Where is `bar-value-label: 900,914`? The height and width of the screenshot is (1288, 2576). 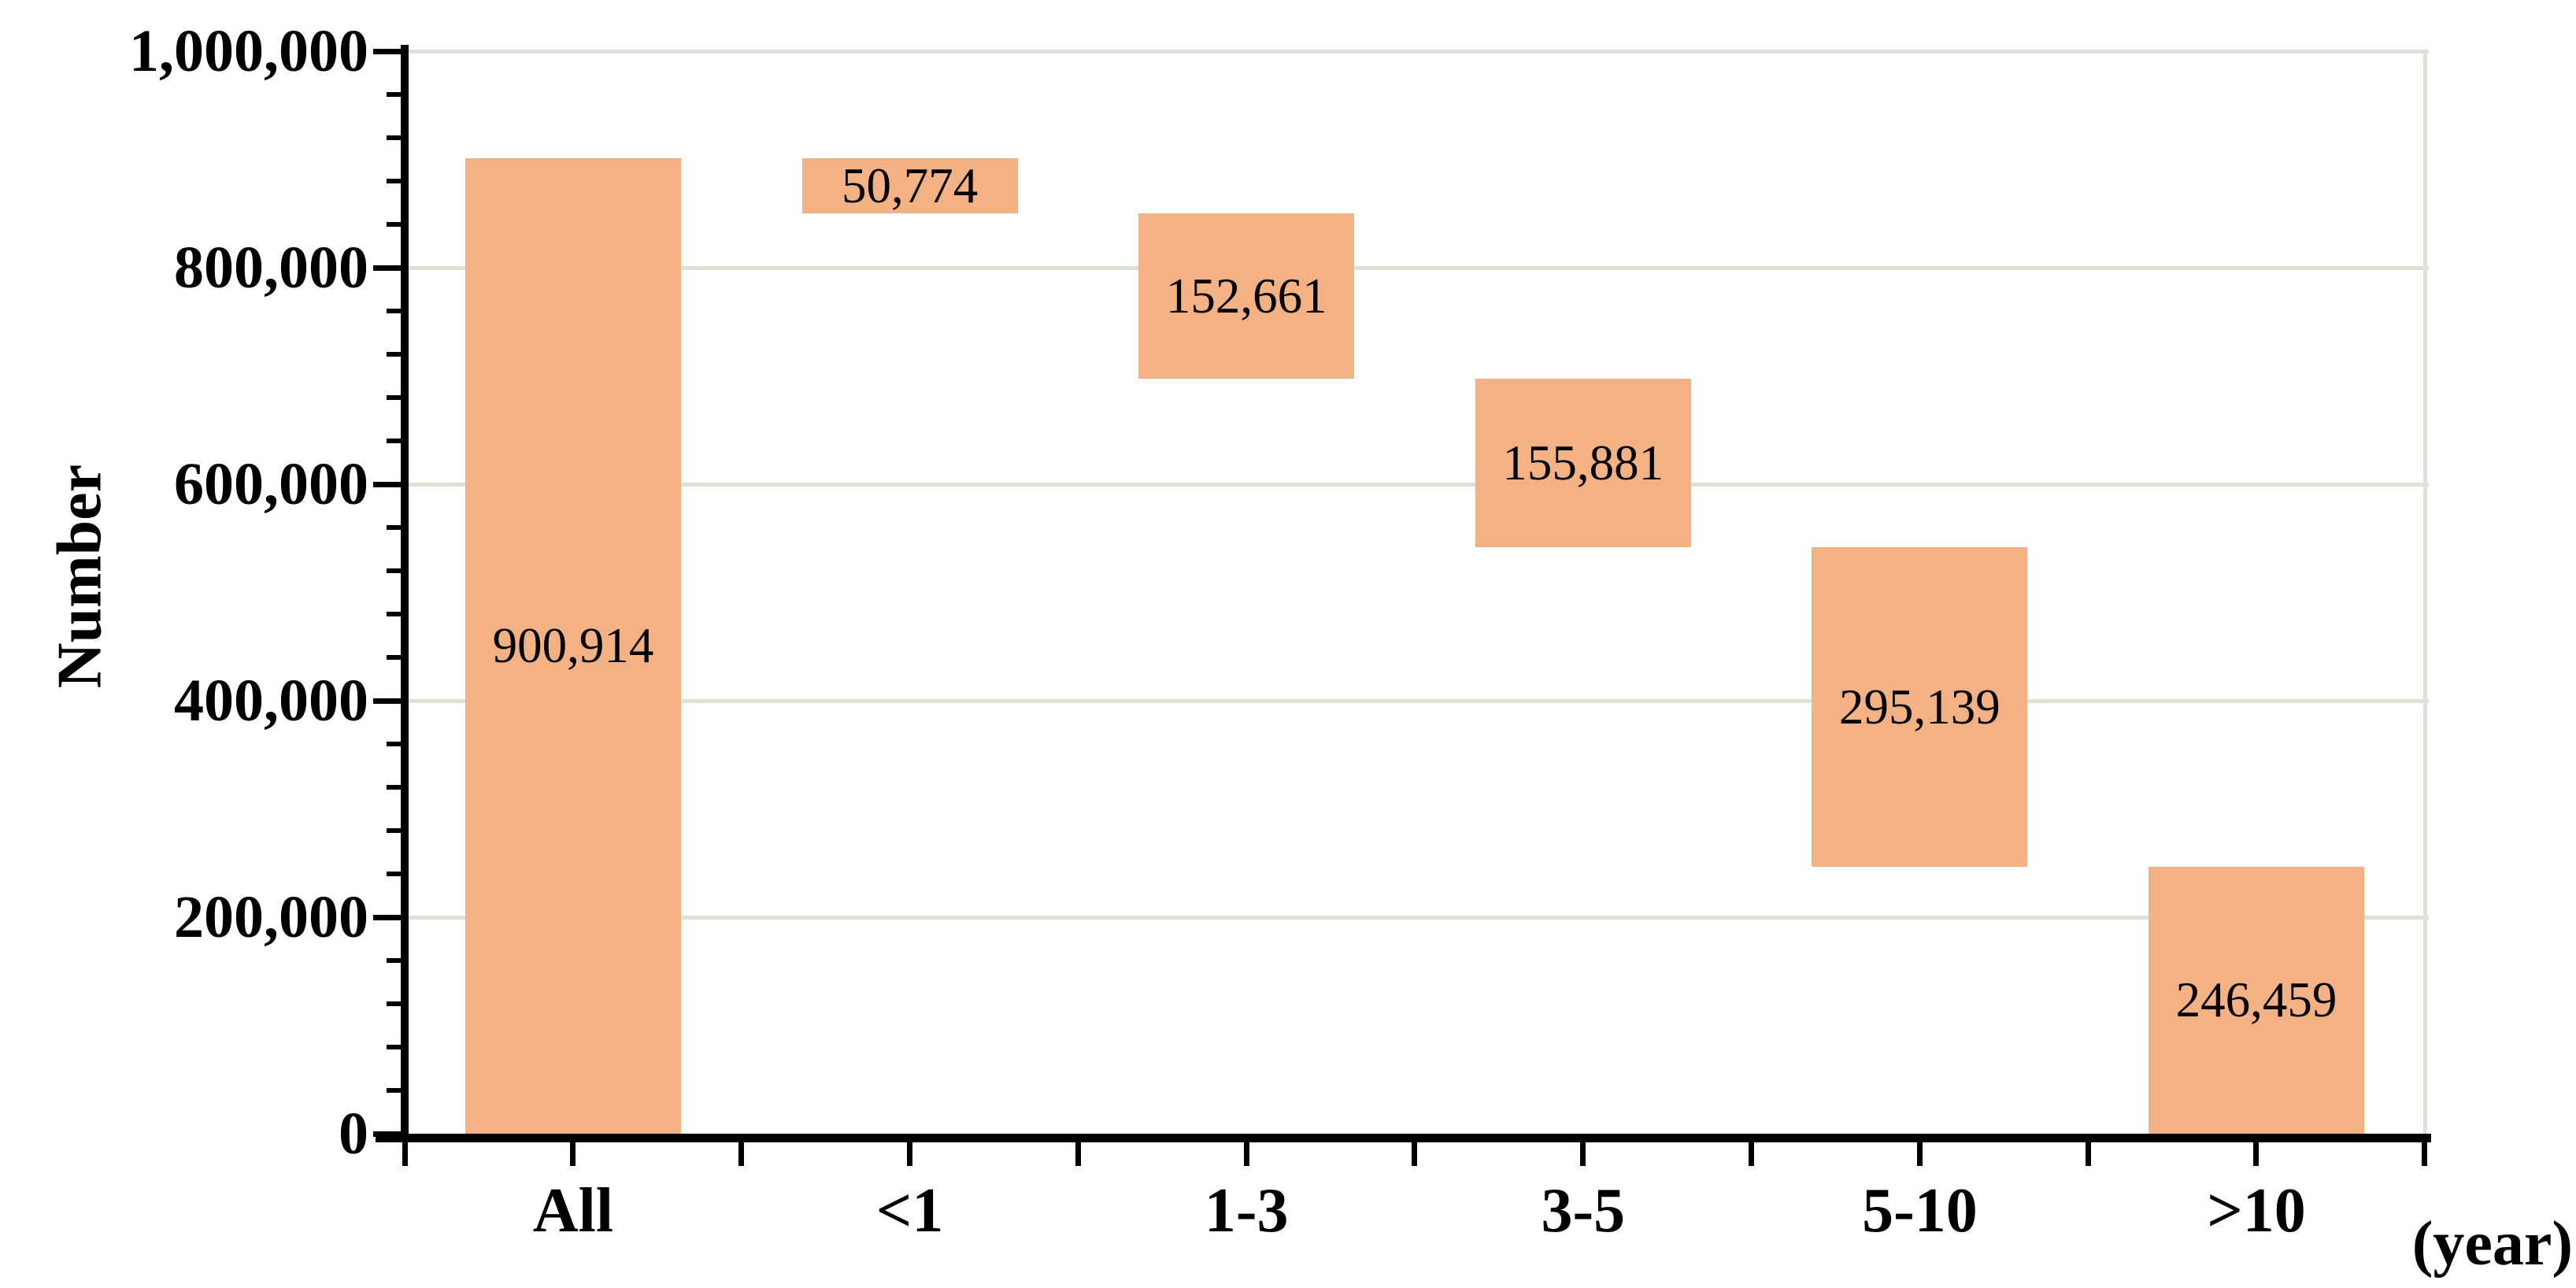 bar-value-label: 900,914 is located at coordinates (573, 646).